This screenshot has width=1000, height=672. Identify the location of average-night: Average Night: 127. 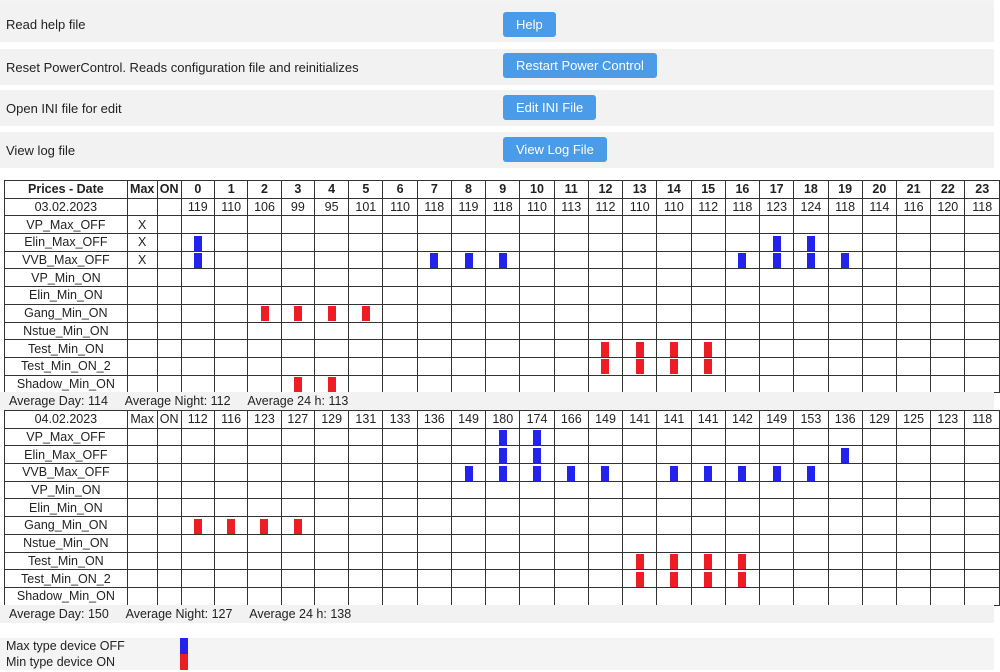
(179, 614).